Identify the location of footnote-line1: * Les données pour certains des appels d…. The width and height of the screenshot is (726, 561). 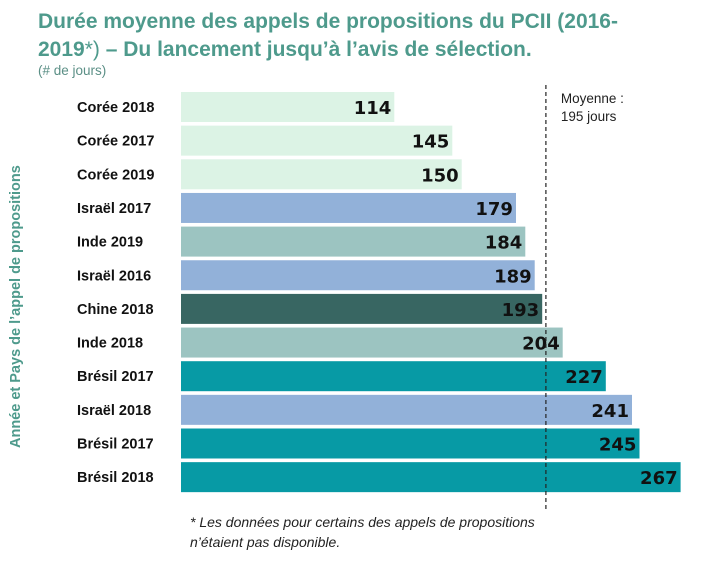
(362, 522).